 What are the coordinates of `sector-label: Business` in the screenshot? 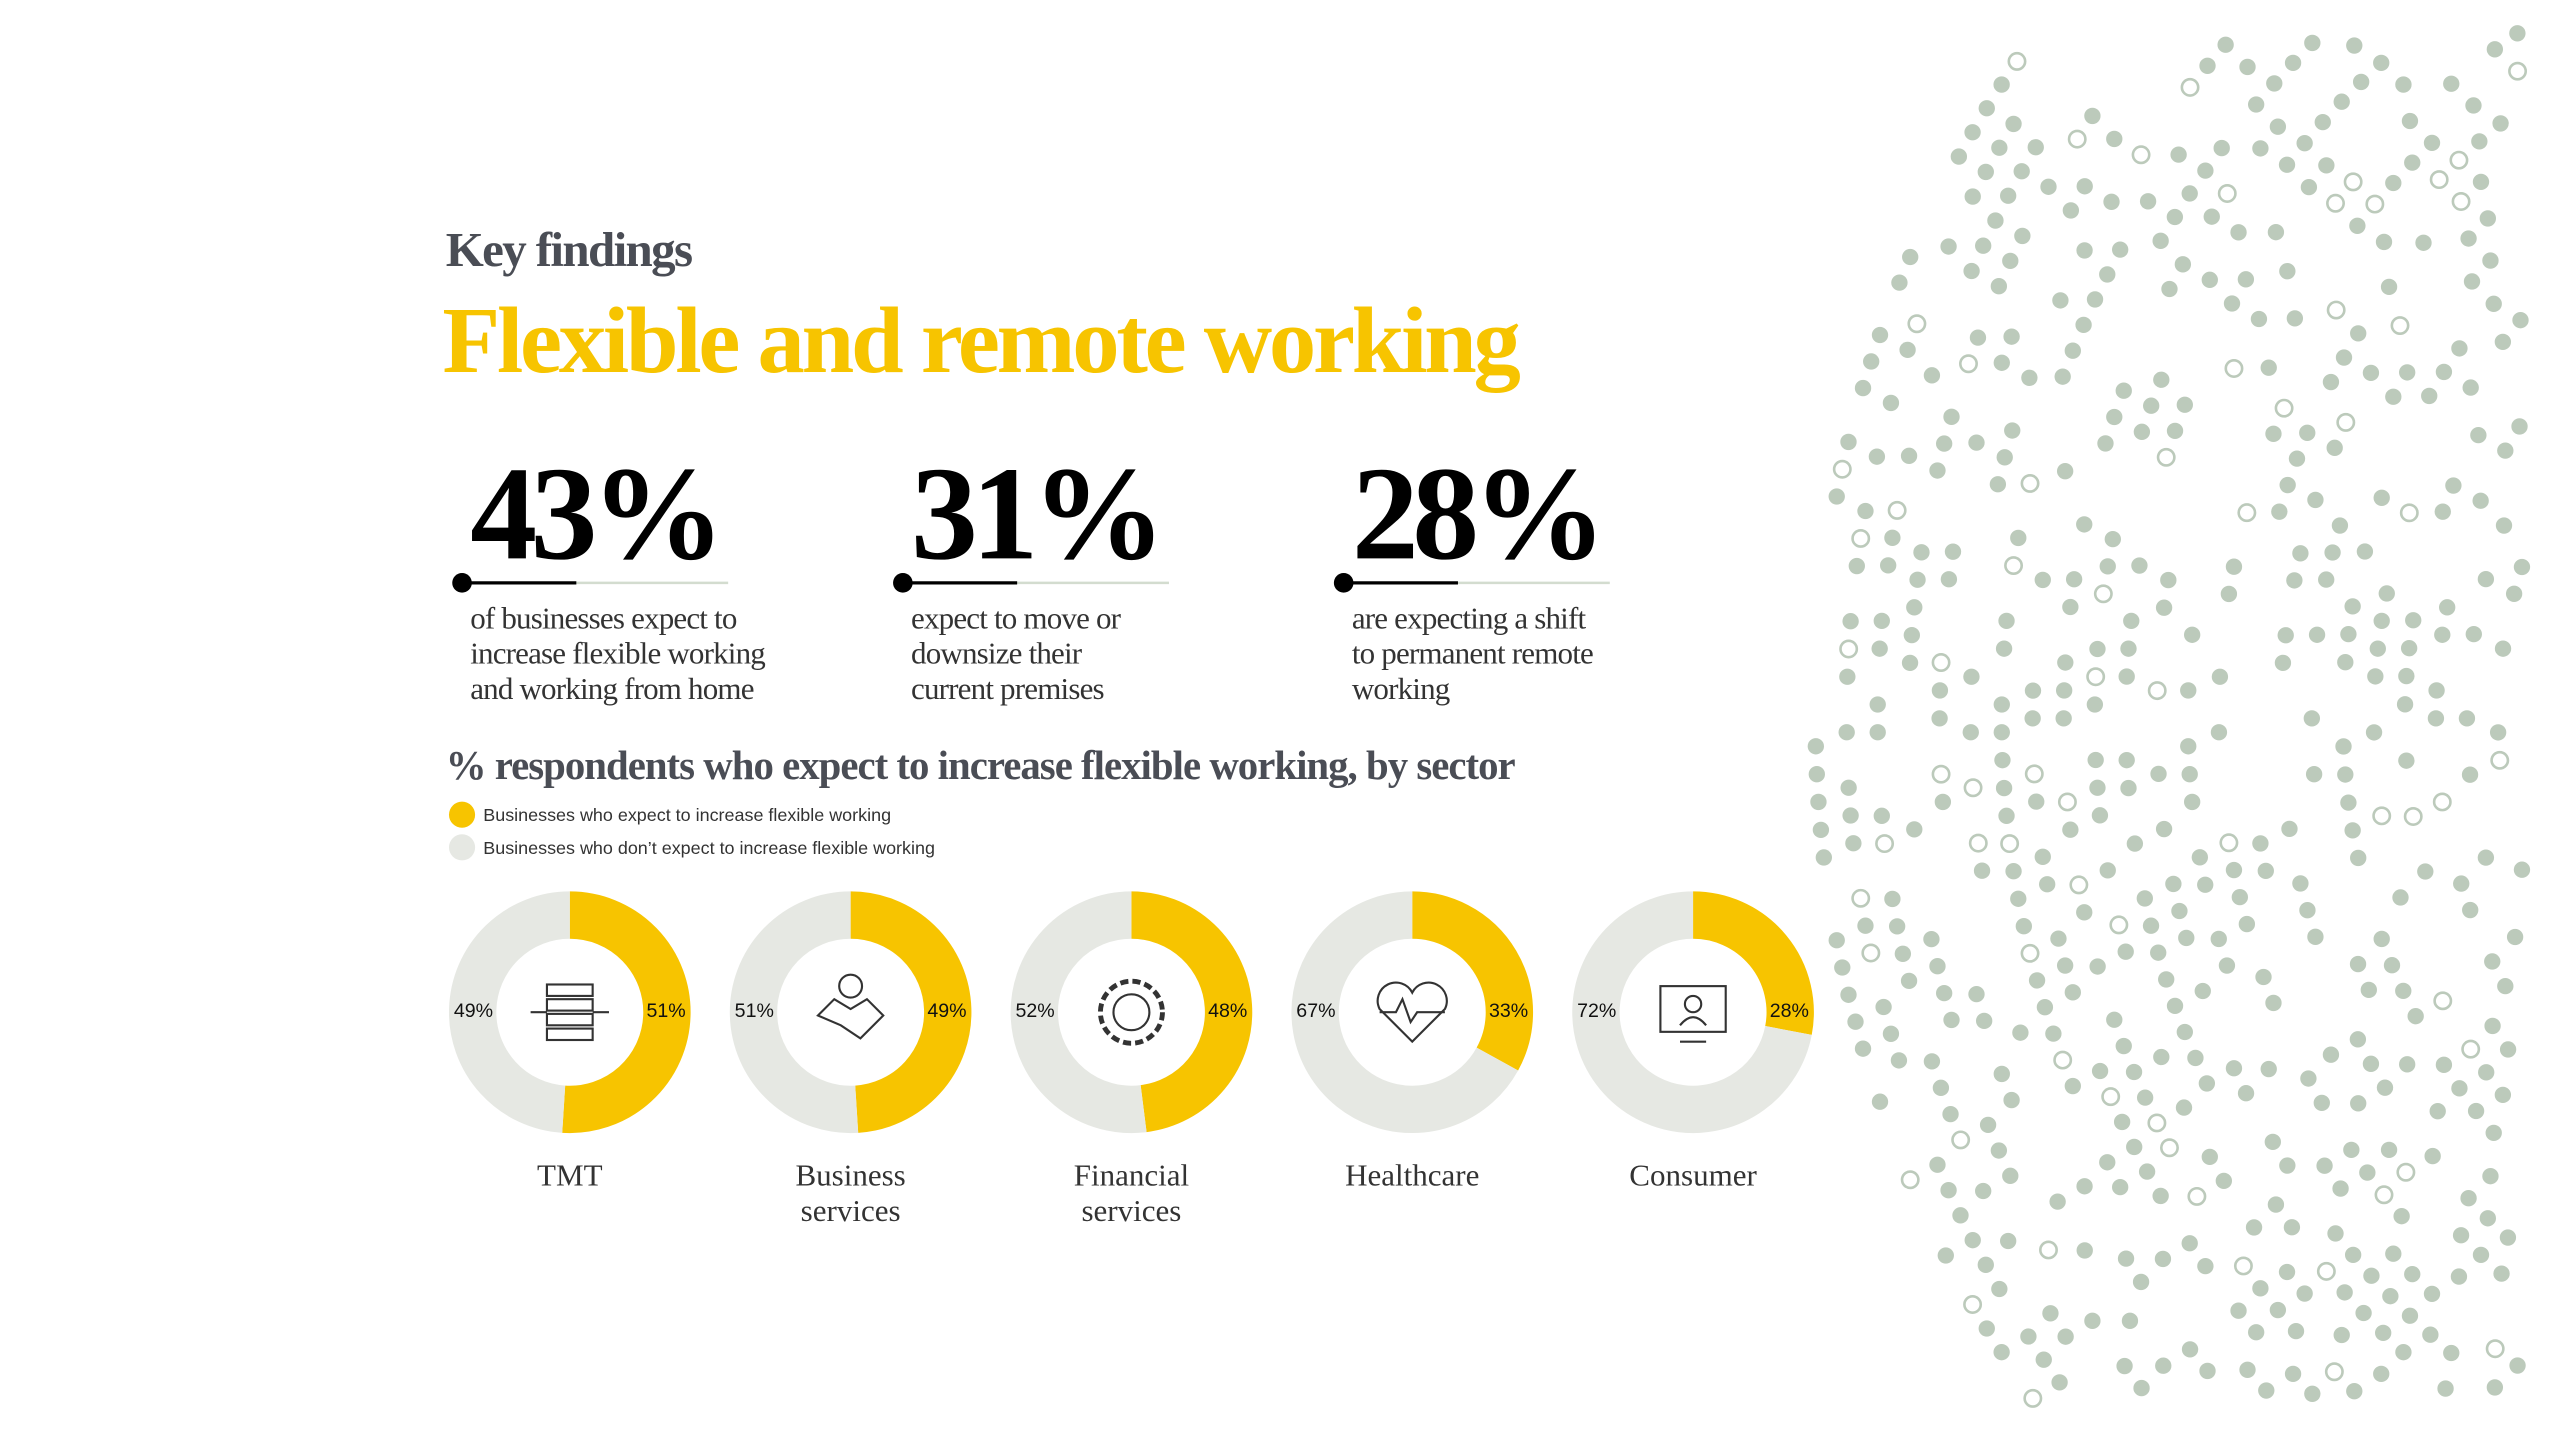 It's located at (850, 1174).